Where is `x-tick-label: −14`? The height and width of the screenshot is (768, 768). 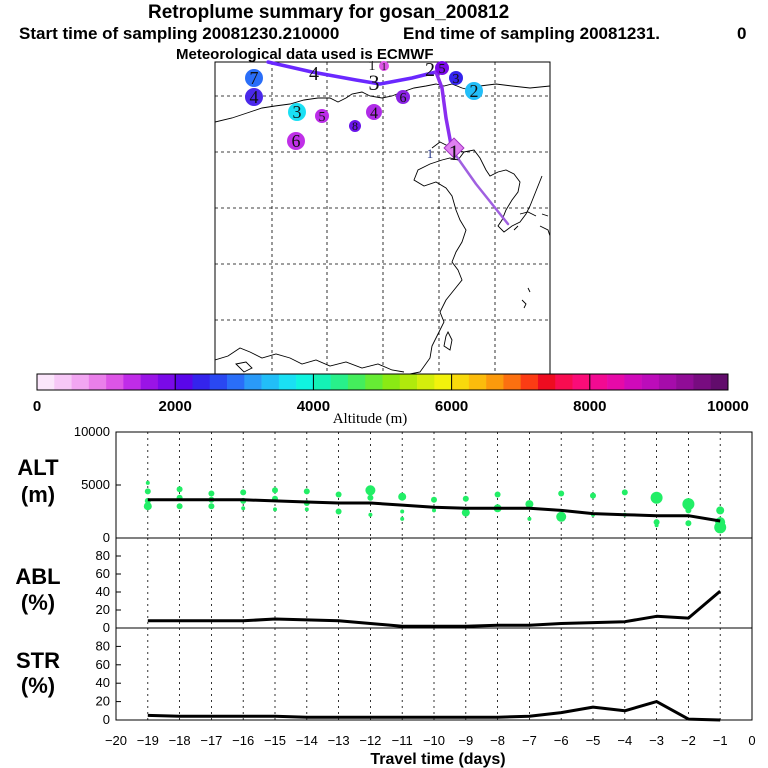
x-tick-label: −14 is located at coordinates (307, 740).